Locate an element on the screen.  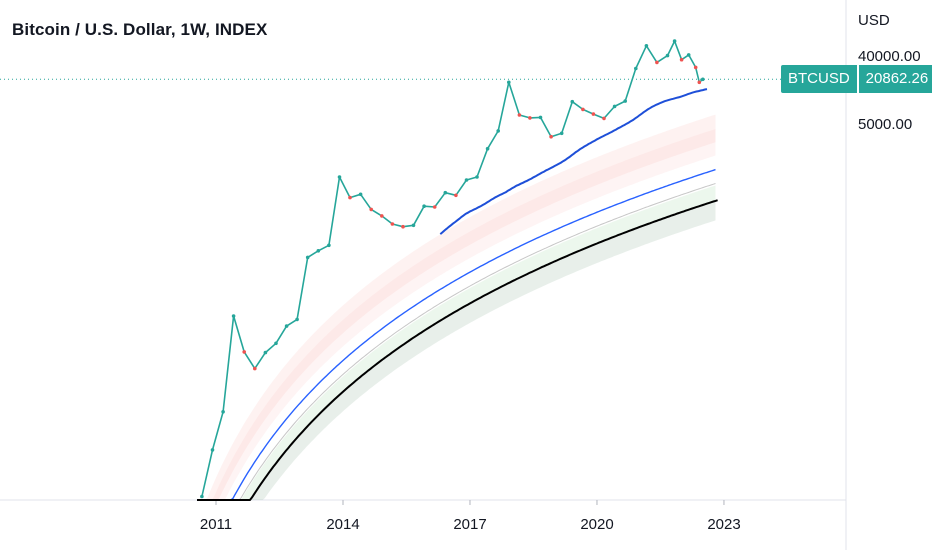
x-tick-label: 2014 is located at coordinates (343, 524).